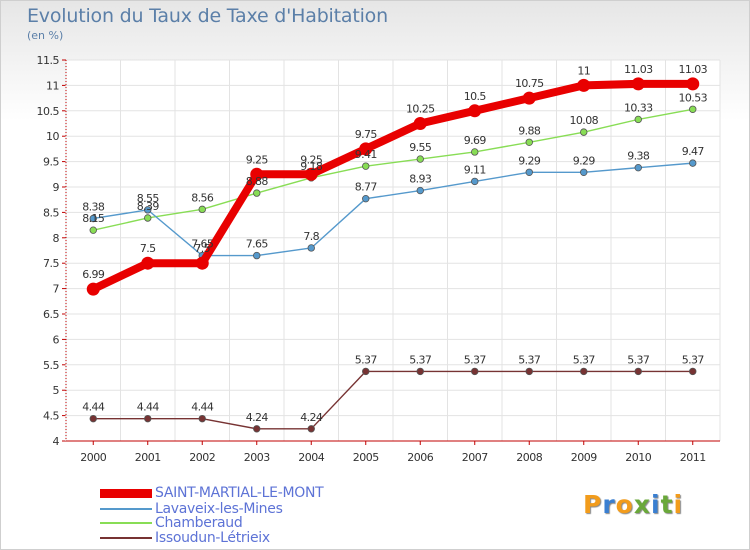 This screenshot has width=750, height=550. Describe the element at coordinates (633, 504) in the screenshot. I see `proxiti-logo: Proxiti` at that location.